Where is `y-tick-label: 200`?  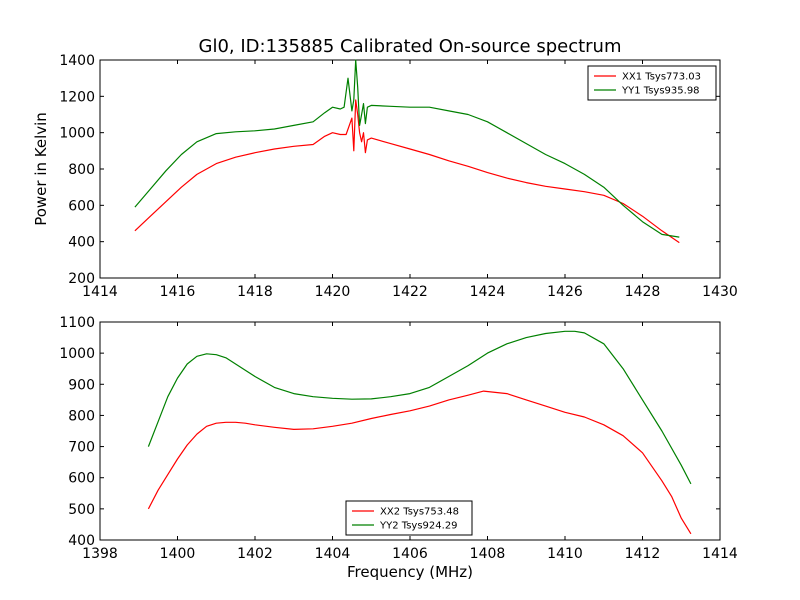
y-tick-label: 200 is located at coordinates (81, 279).